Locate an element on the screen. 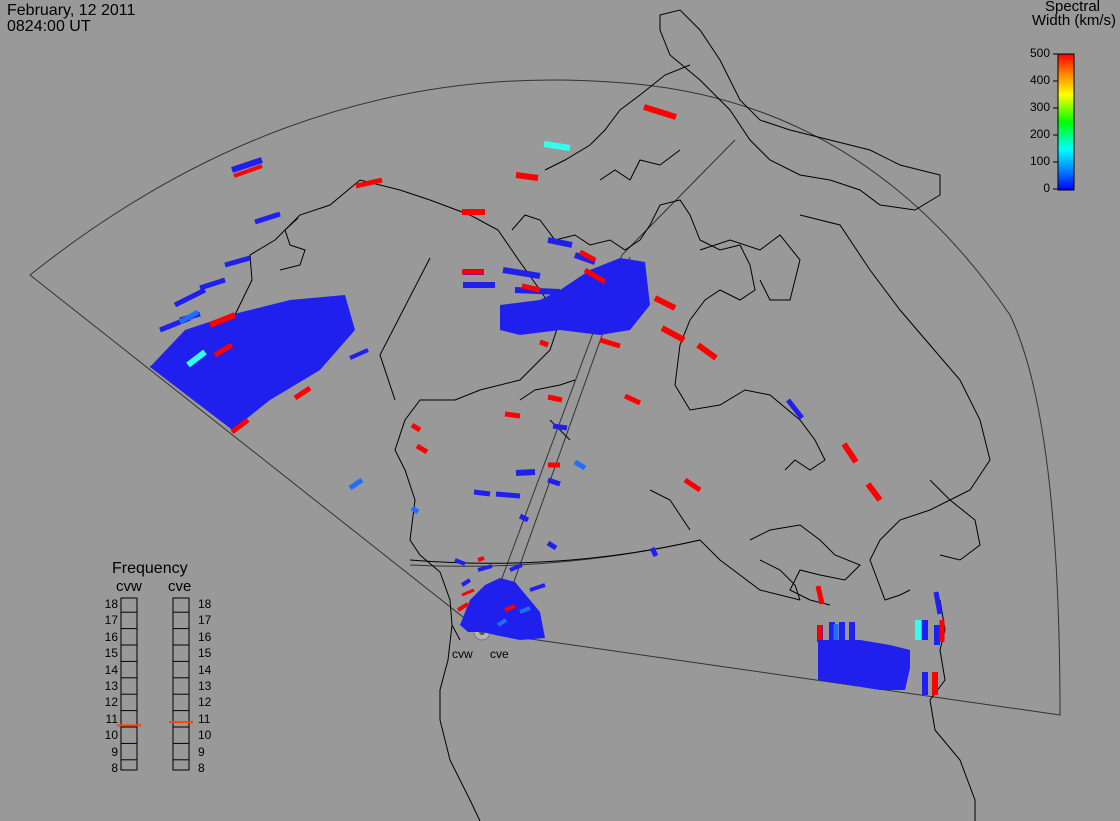 Image resolution: width=1120 pixels, height=821 pixels. freq-label-left: 15 is located at coordinates (111, 653).